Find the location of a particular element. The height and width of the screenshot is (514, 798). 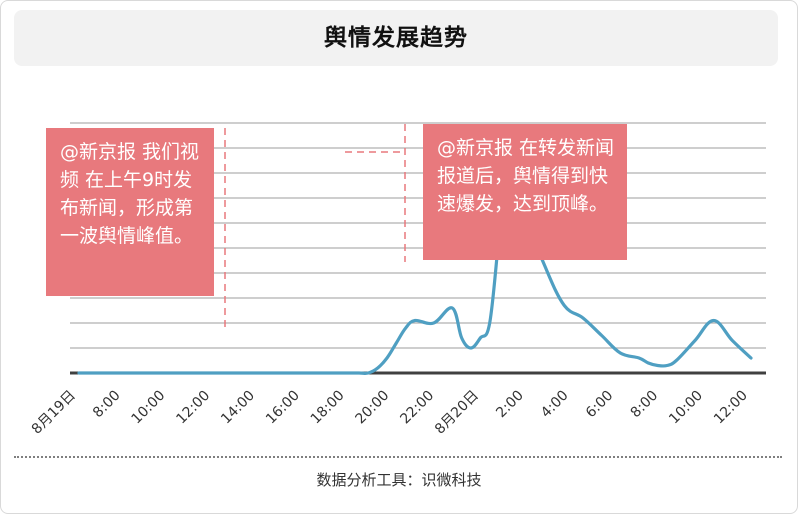

annotation-top-peak: @新京报 在转发新闻报道后，舆情得到快速爆发，达到顶峰。 is located at coordinates (525, 192).